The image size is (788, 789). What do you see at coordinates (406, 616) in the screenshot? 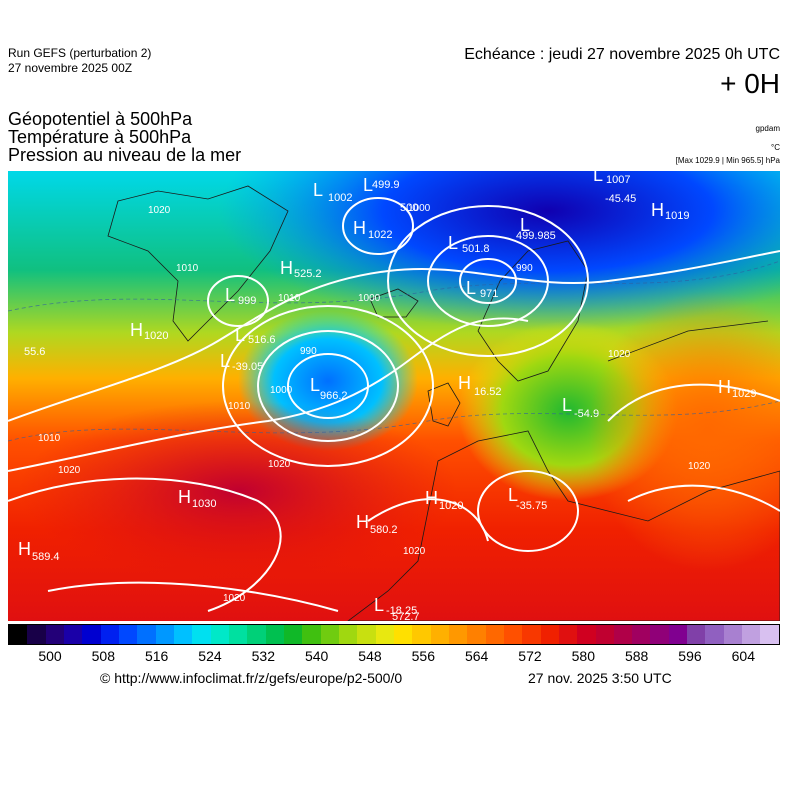
I see `value-label: 572.7` at bounding box center [406, 616].